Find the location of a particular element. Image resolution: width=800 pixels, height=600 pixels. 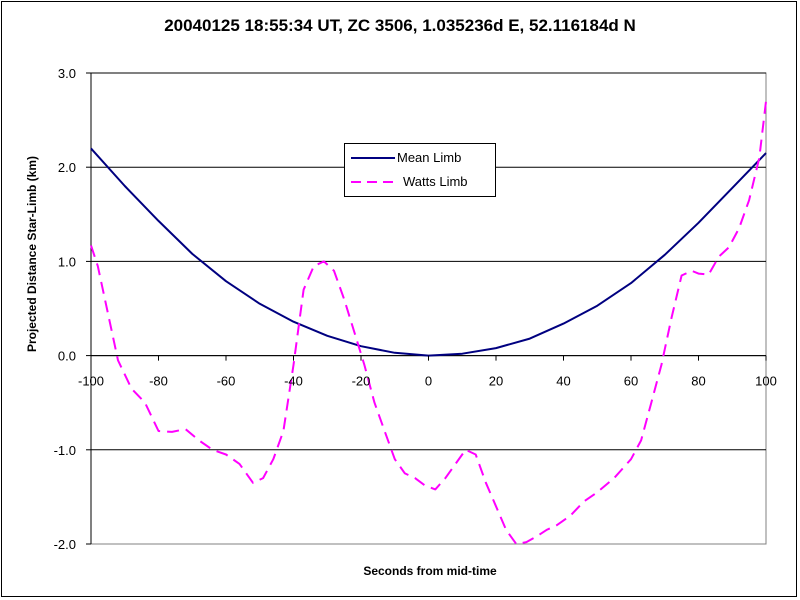

legend-item-watts-limb: Watts Limb is located at coordinates (420, 182).